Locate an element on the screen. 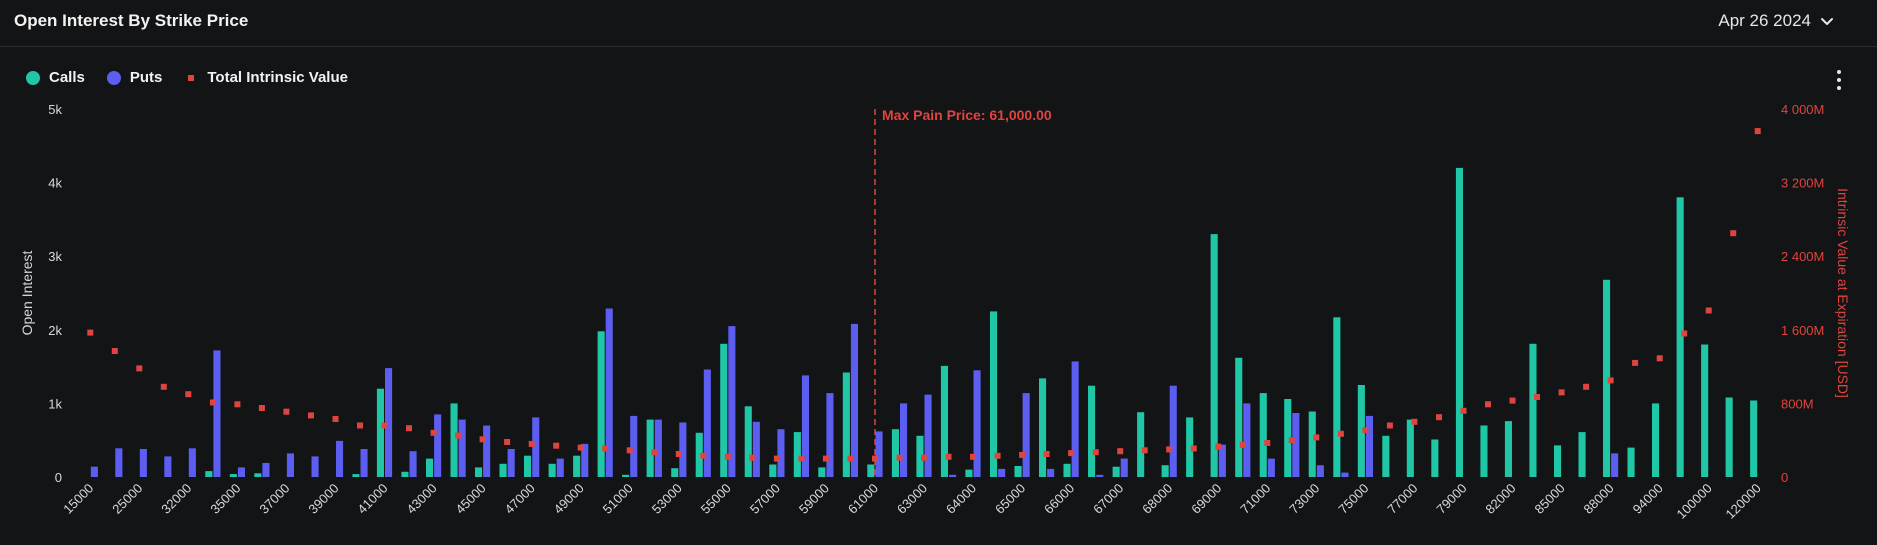 Image resolution: width=1877 pixels, height=545 pixels. x-tick-label: 69000 is located at coordinates (1206, 499).